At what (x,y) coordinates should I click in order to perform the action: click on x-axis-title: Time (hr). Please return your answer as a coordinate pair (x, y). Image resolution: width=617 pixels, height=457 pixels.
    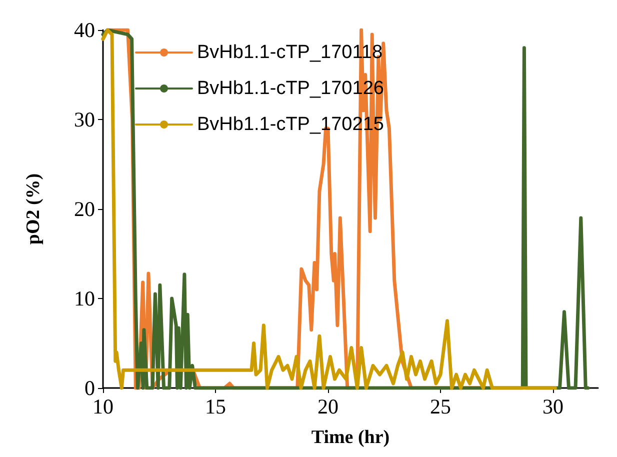
    Looking at the image, I should click on (350, 437).